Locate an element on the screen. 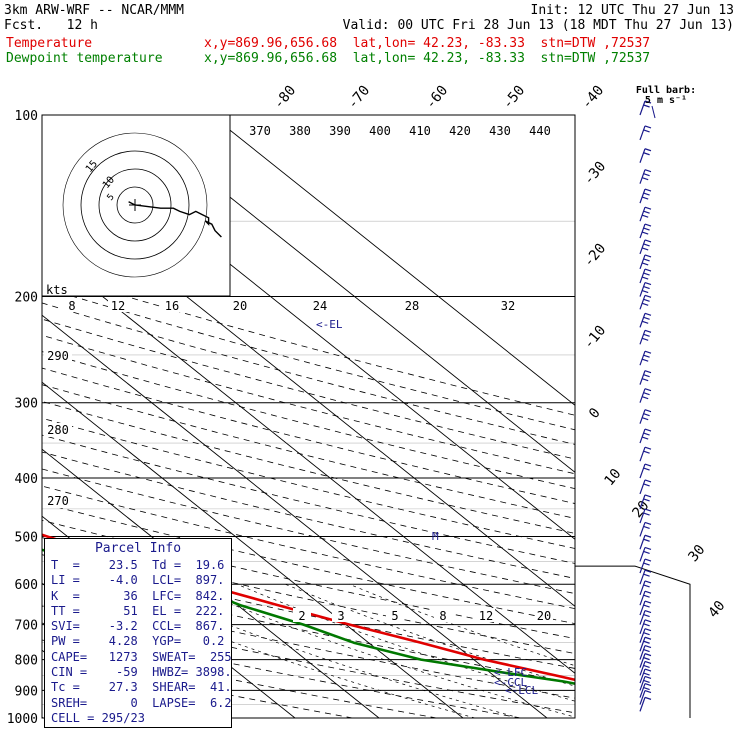  pressure-tick-label: 1000 is located at coordinates (22, 719).